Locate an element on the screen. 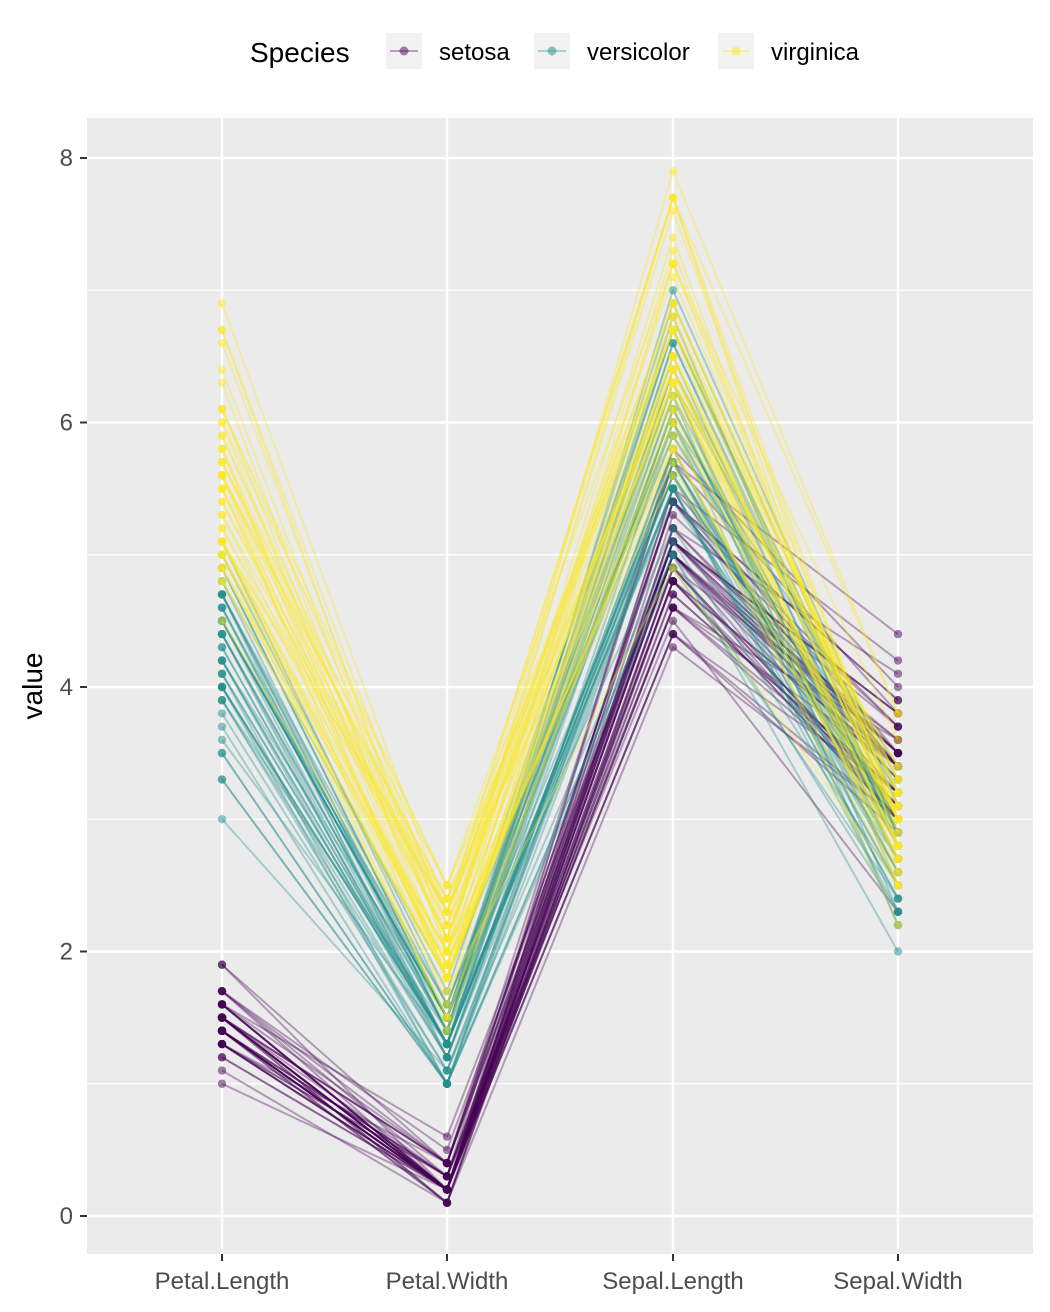 This screenshot has height=1312, width=1050. y-axis-title: value is located at coordinates (32, 686).